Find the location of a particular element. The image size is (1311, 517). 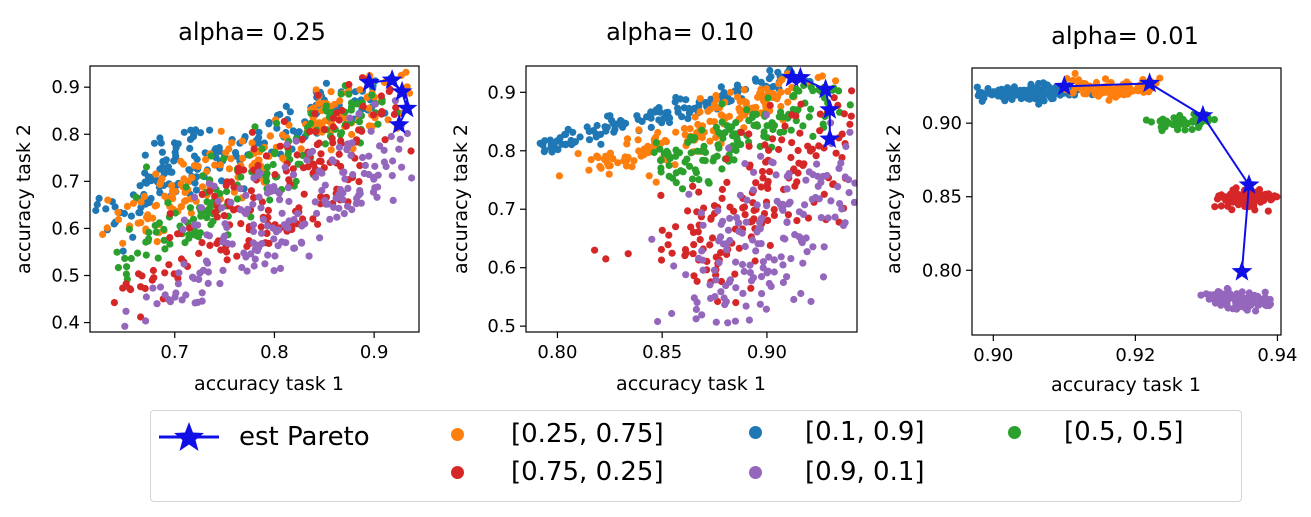

y-tick-label: 0.5 is located at coordinates (65, 276).